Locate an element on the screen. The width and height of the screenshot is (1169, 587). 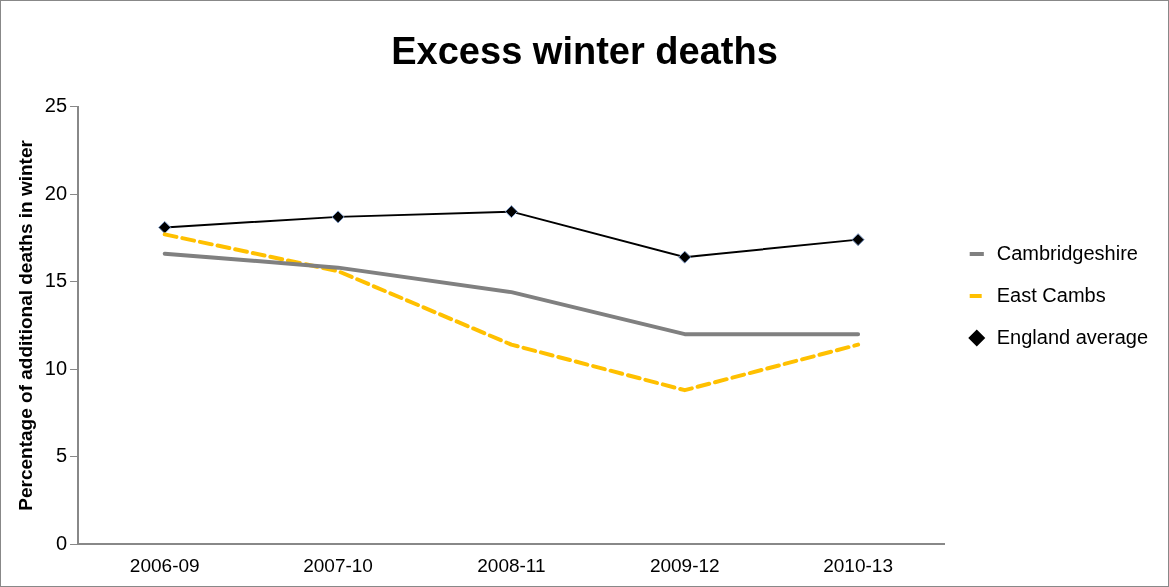
x-tick-label: 2009-12 is located at coordinates (684, 565).